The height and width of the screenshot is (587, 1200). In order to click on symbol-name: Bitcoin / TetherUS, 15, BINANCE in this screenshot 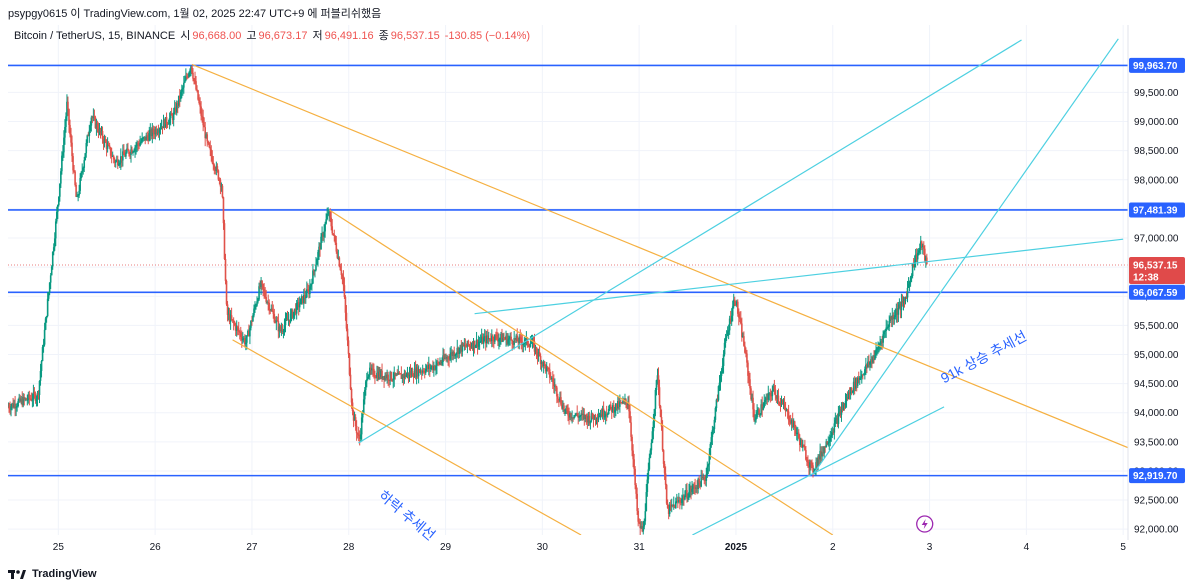, I will do `click(95, 36)`.